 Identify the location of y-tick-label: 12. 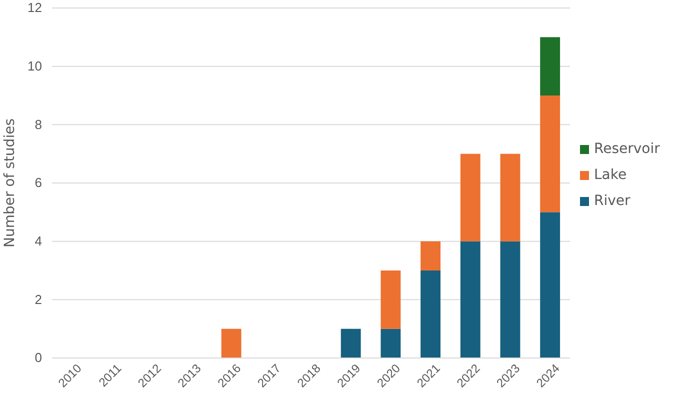
(35, 8).